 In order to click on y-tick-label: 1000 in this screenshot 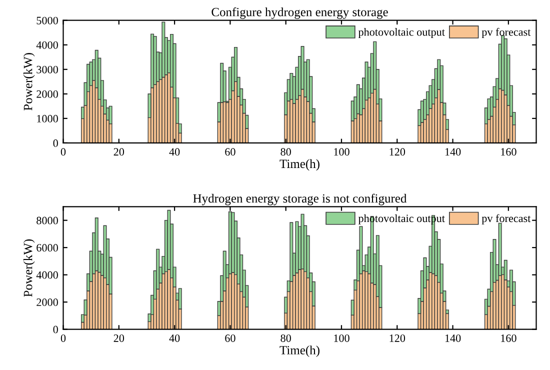, I will do `click(47, 118)`.